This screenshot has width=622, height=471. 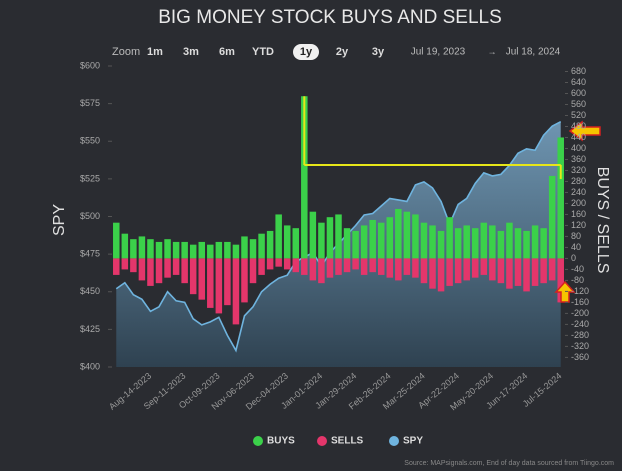 What do you see at coordinates (378, 52) in the screenshot?
I see `zoom-button: 3y` at bounding box center [378, 52].